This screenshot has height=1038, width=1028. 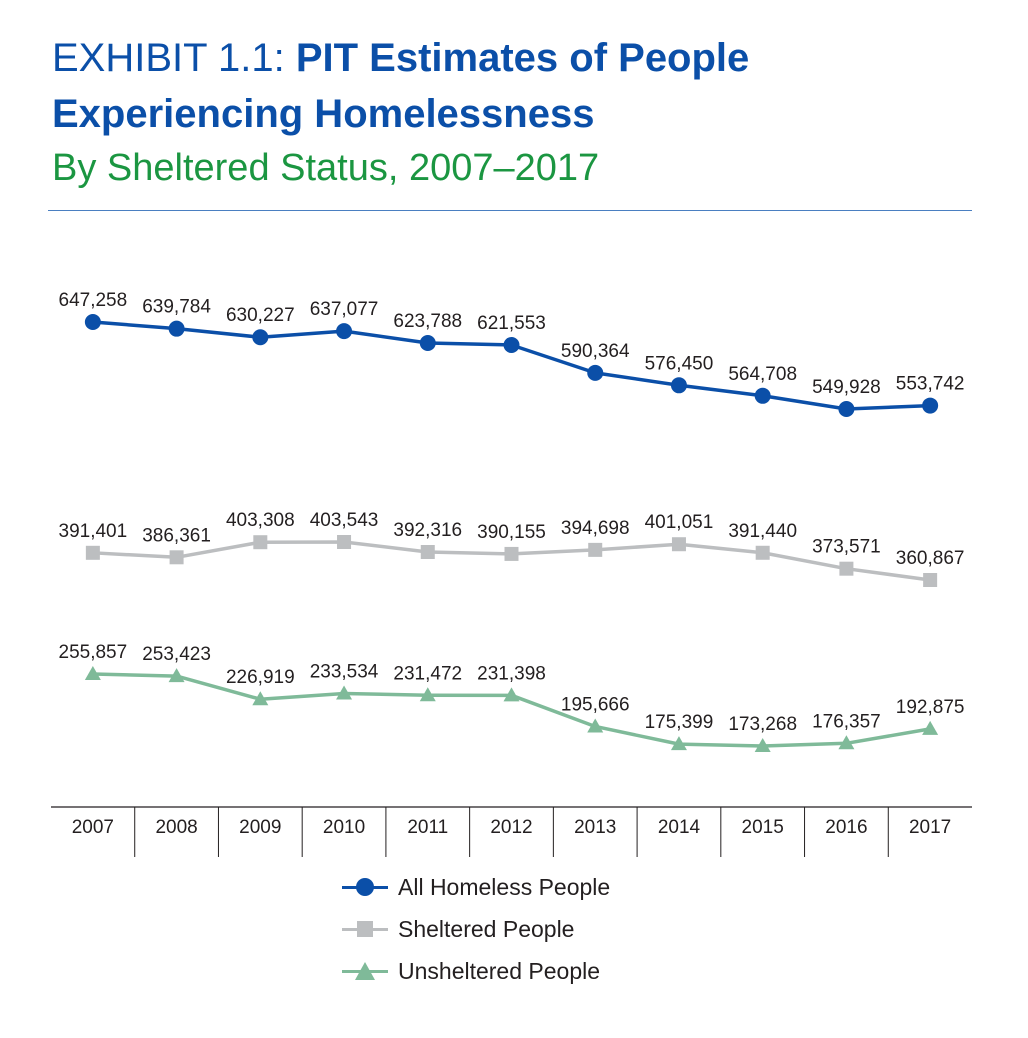 I want to click on x-tick-label: 2011, so click(x=427, y=827).